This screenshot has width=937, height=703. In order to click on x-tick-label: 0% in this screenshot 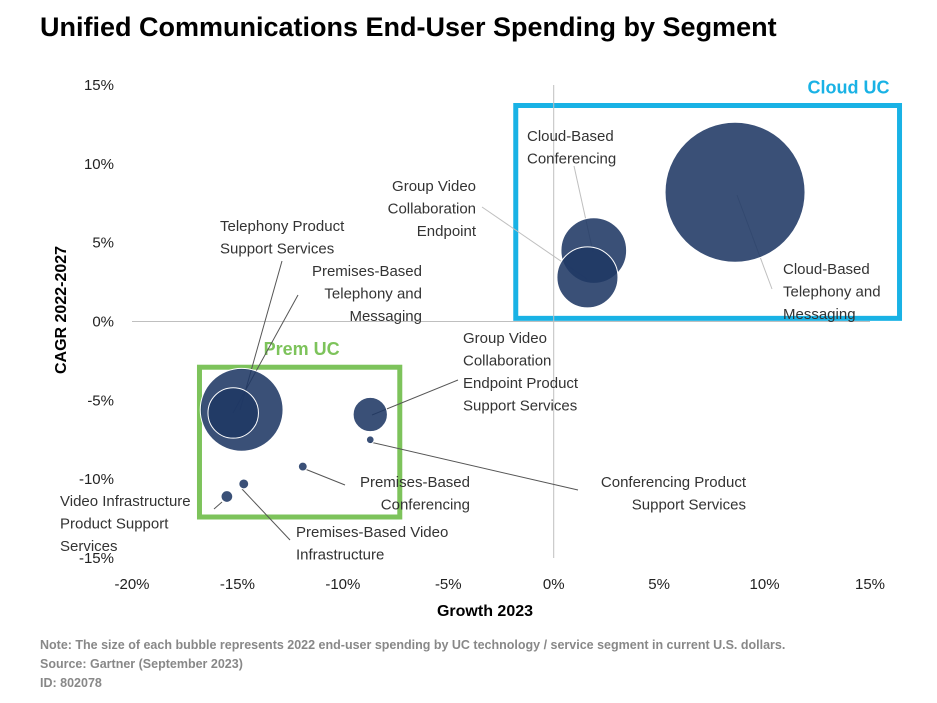, I will do `click(554, 584)`.